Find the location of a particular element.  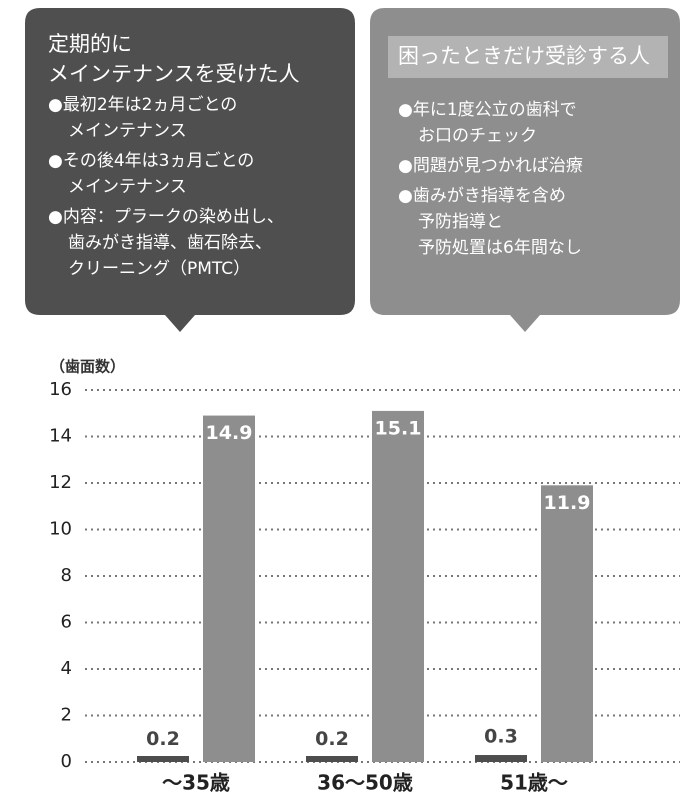

callout-item: ●その後4年は3ヵ月ごとの is located at coordinates (151, 161).